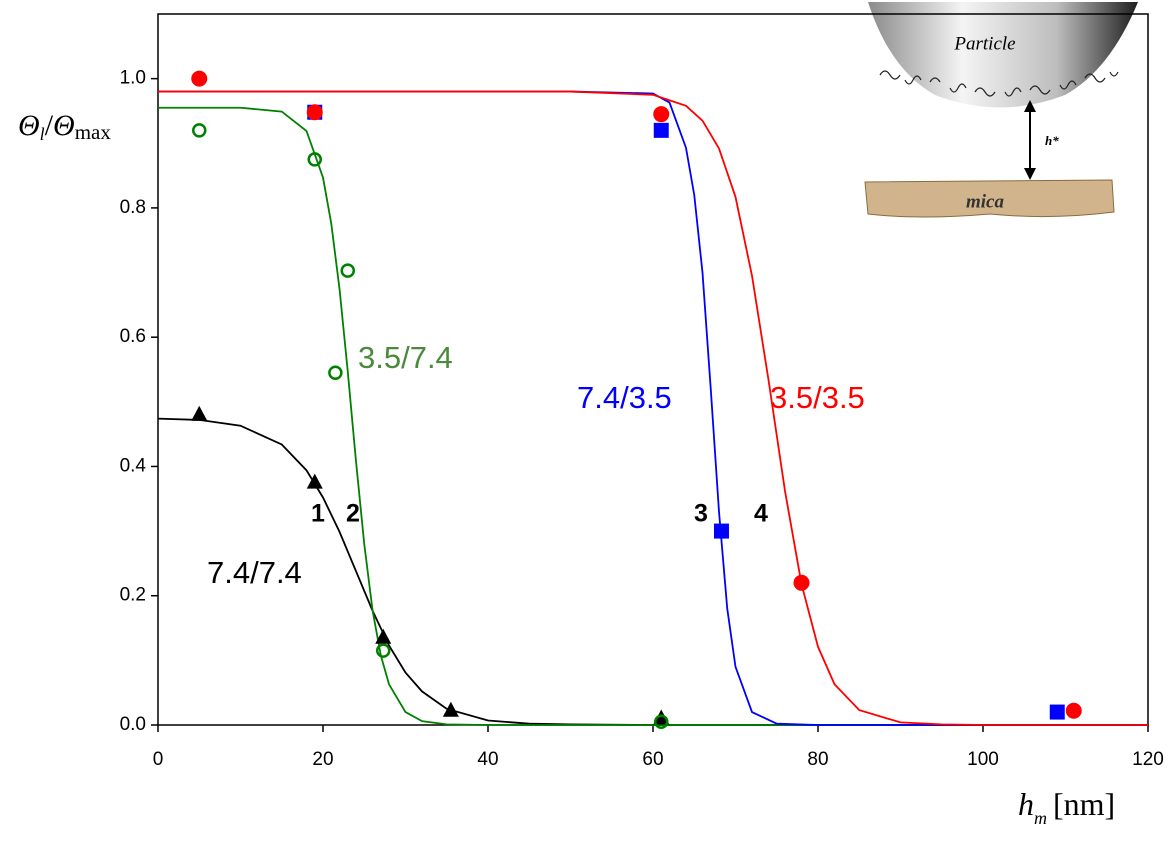  Describe the element at coordinates (318, 514) in the screenshot. I see `annotation: 1` at that location.